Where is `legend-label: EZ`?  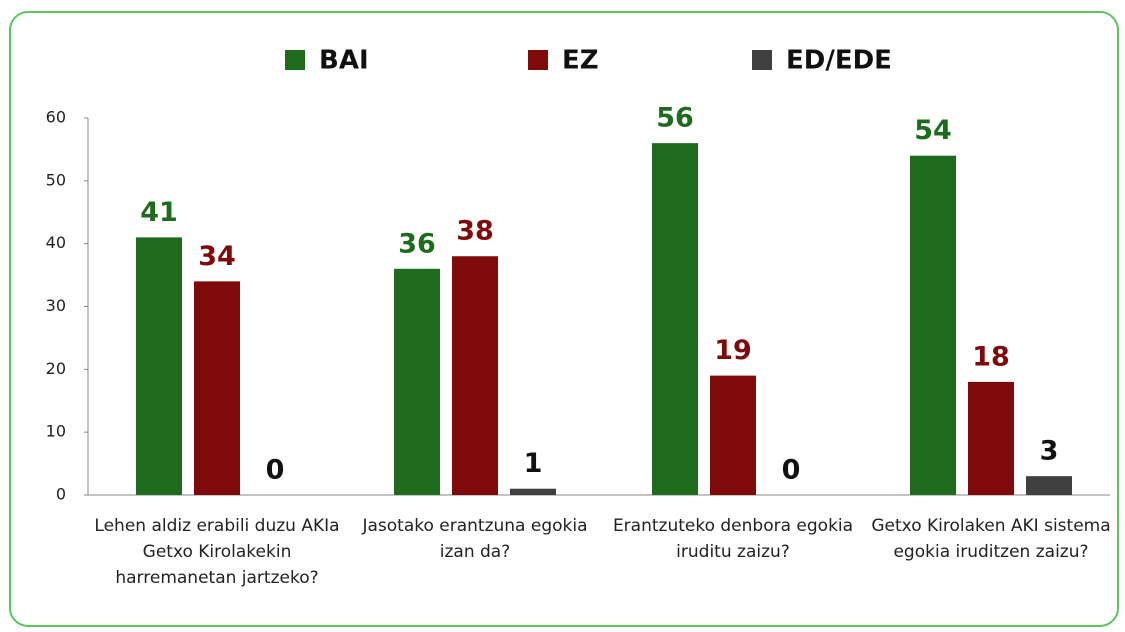
legend-label: EZ is located at coordinates (580, 61).